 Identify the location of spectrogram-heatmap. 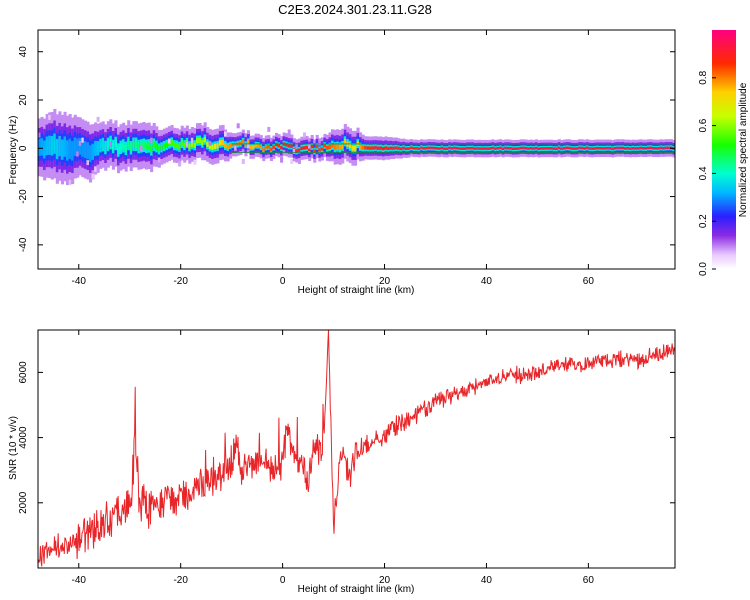
(356, 147).